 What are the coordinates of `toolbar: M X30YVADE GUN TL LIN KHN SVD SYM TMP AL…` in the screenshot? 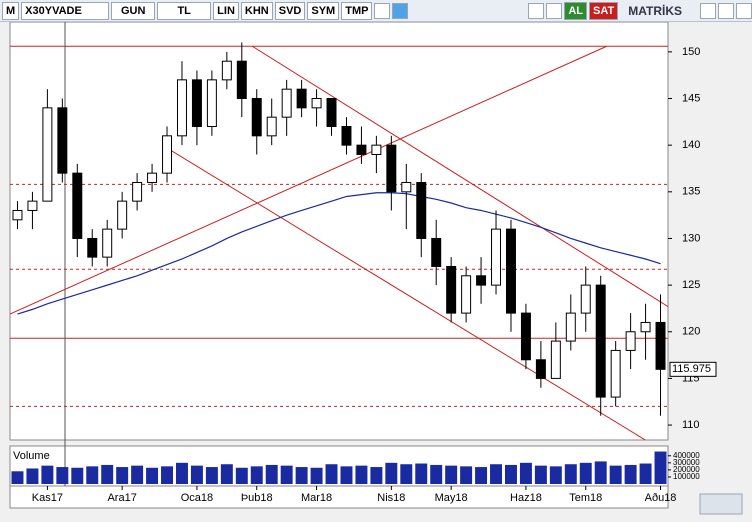 It's located at (376, 11).